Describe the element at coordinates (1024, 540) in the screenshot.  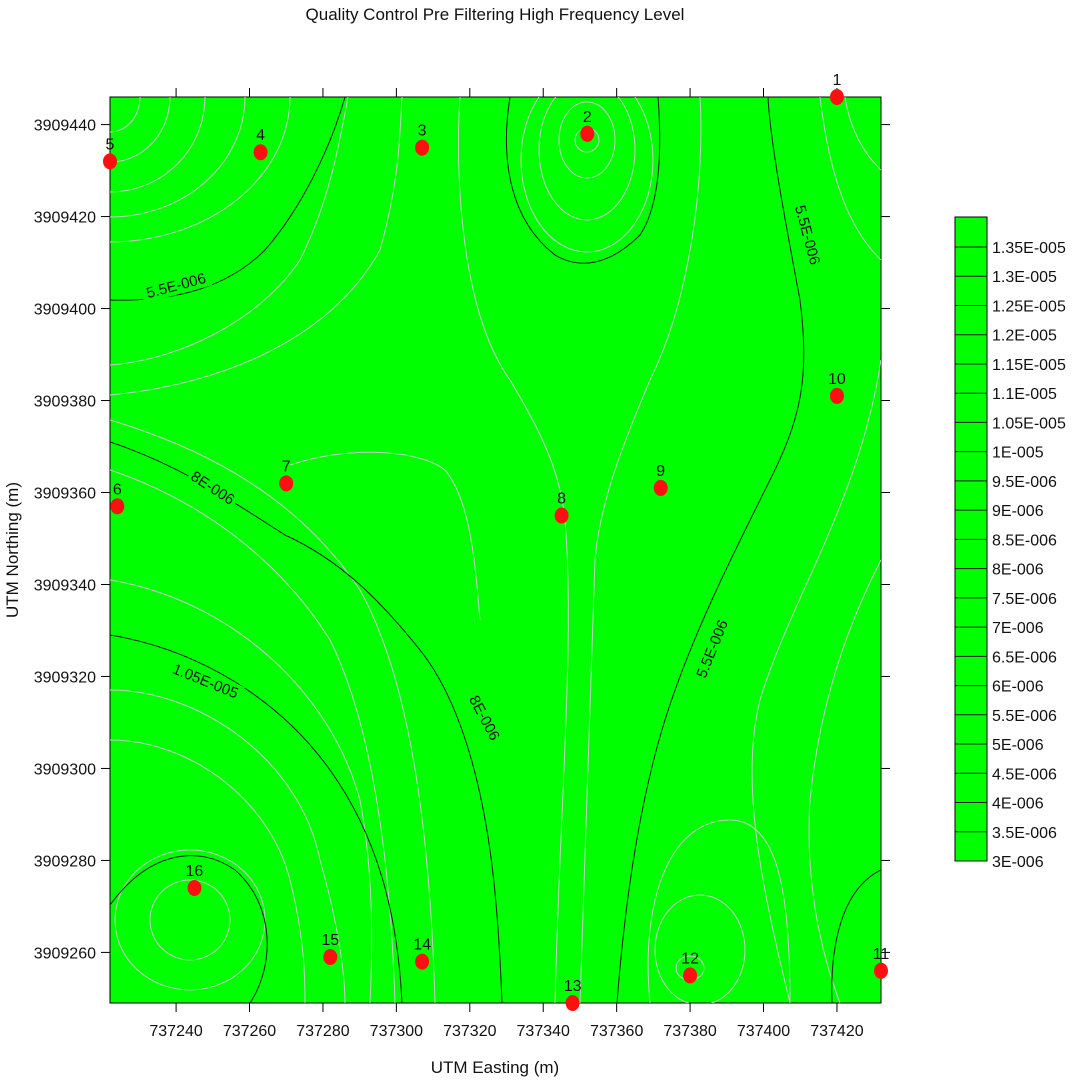
I see `legend-level-label: 8.5E-006` at that location.